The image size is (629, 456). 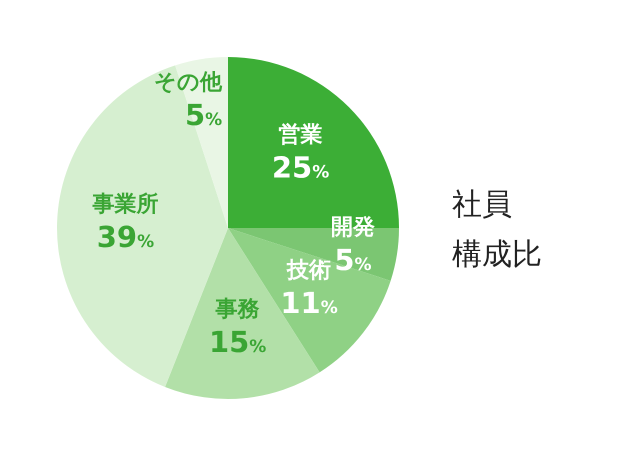 I want to click on slice-label: 事務, so click(x=237, y=309).